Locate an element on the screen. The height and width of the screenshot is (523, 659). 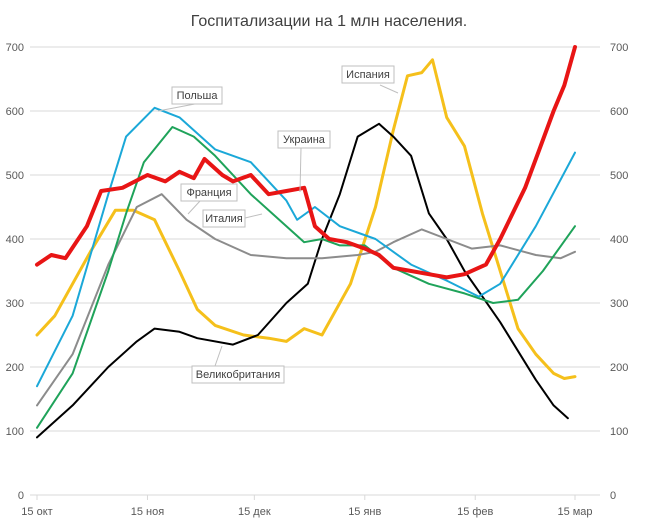
y-tick-label-right: 500 is located at coordinates (619, 176).